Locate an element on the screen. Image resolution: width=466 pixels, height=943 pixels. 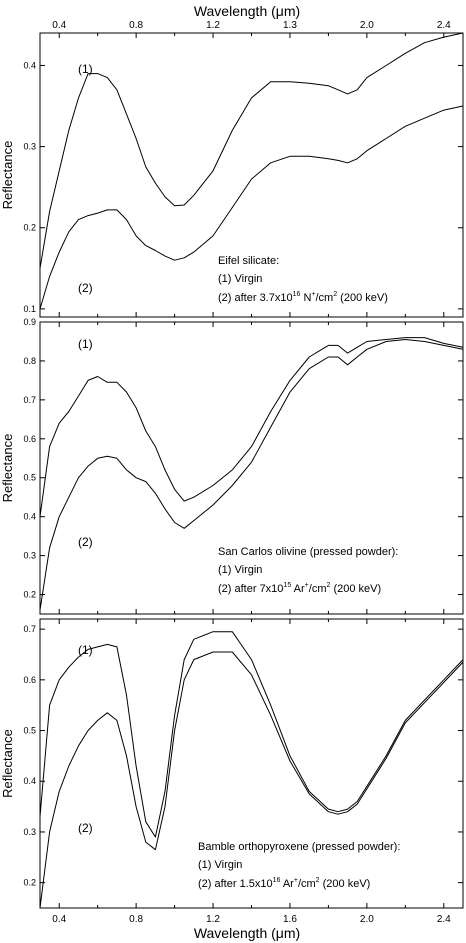
top-tick-label: 2.0 is located at coordinates (367, 25).